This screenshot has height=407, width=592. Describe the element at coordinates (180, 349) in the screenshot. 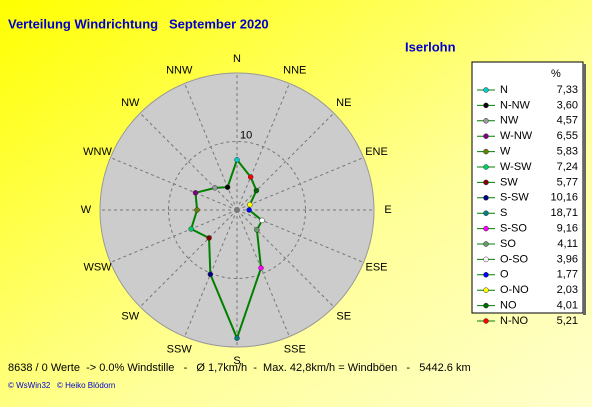

I see `direction-label: SSW` at that location.